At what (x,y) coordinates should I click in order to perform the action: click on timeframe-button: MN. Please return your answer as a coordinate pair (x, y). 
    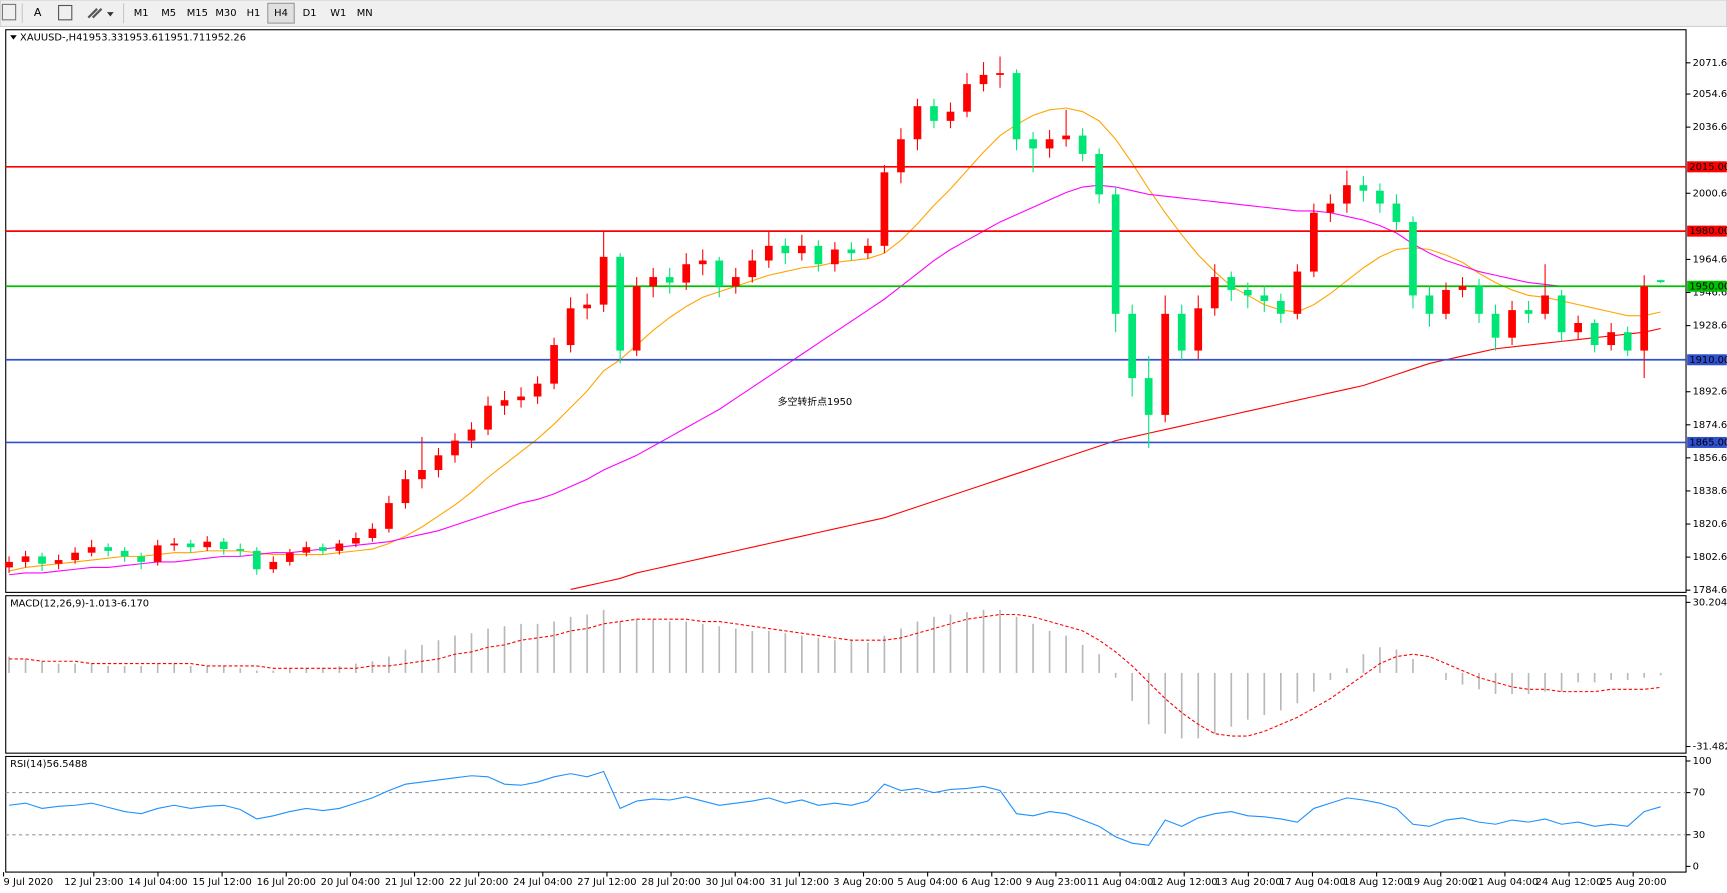
    Looking at the image, I should click on (365, 13).